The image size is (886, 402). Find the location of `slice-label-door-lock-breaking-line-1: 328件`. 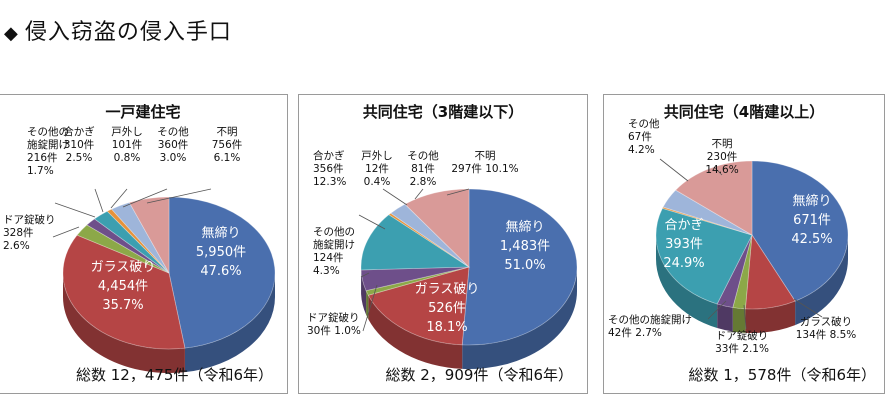

slice-label-door-lock-breaking-line-1: 328件 is located at coordinates (18, 233).